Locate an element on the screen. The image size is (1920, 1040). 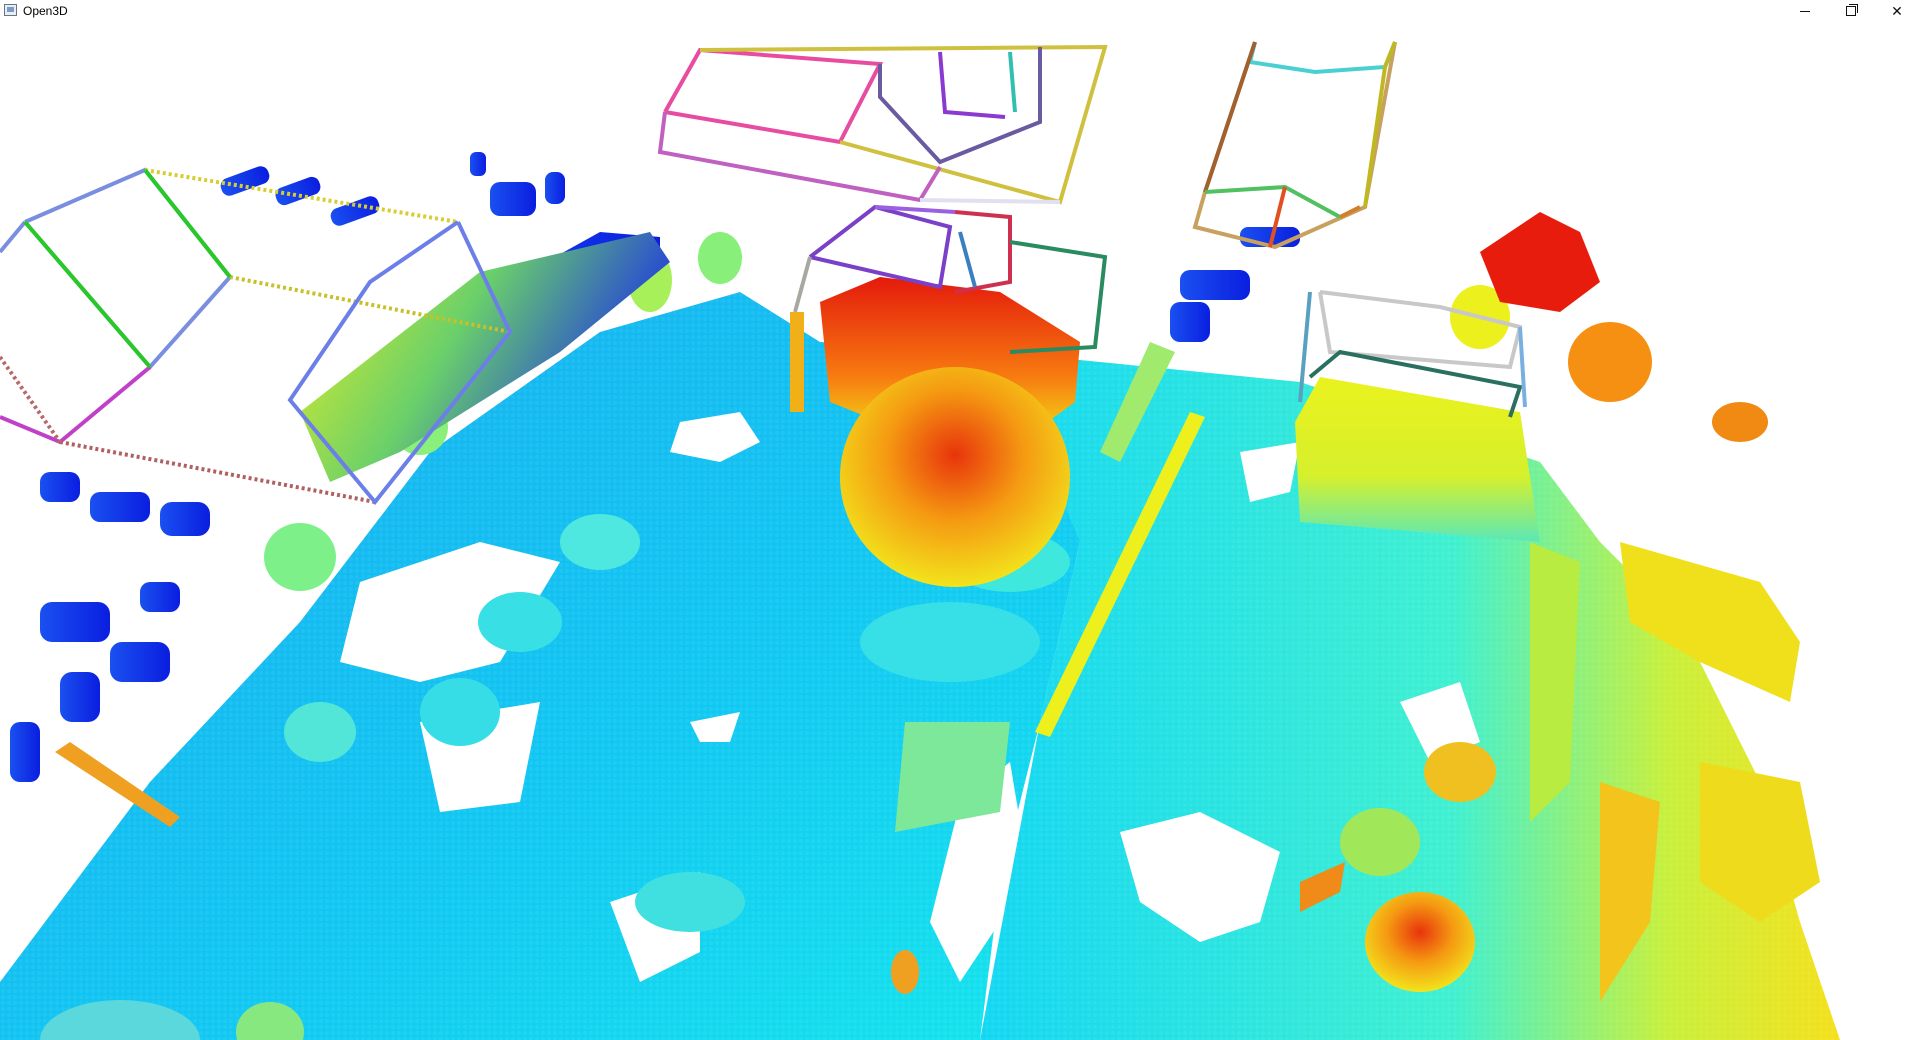
restore-button is located at coordinates (1851, 11).